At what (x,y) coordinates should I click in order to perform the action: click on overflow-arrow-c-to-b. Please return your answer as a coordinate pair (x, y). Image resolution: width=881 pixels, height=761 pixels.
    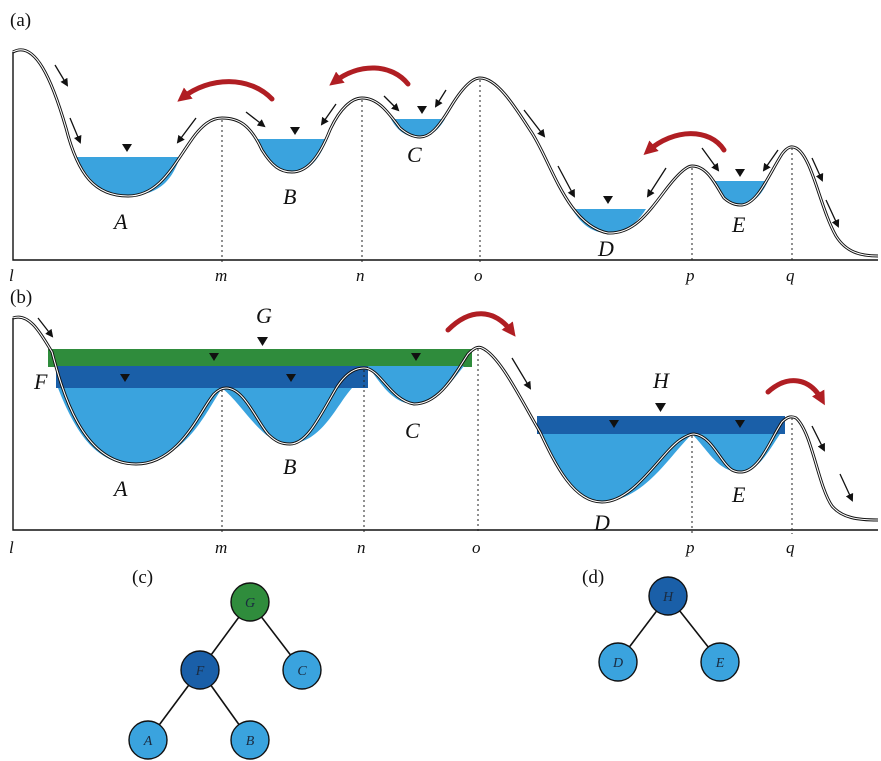
    Looking at the image, I should click on (370, 76).